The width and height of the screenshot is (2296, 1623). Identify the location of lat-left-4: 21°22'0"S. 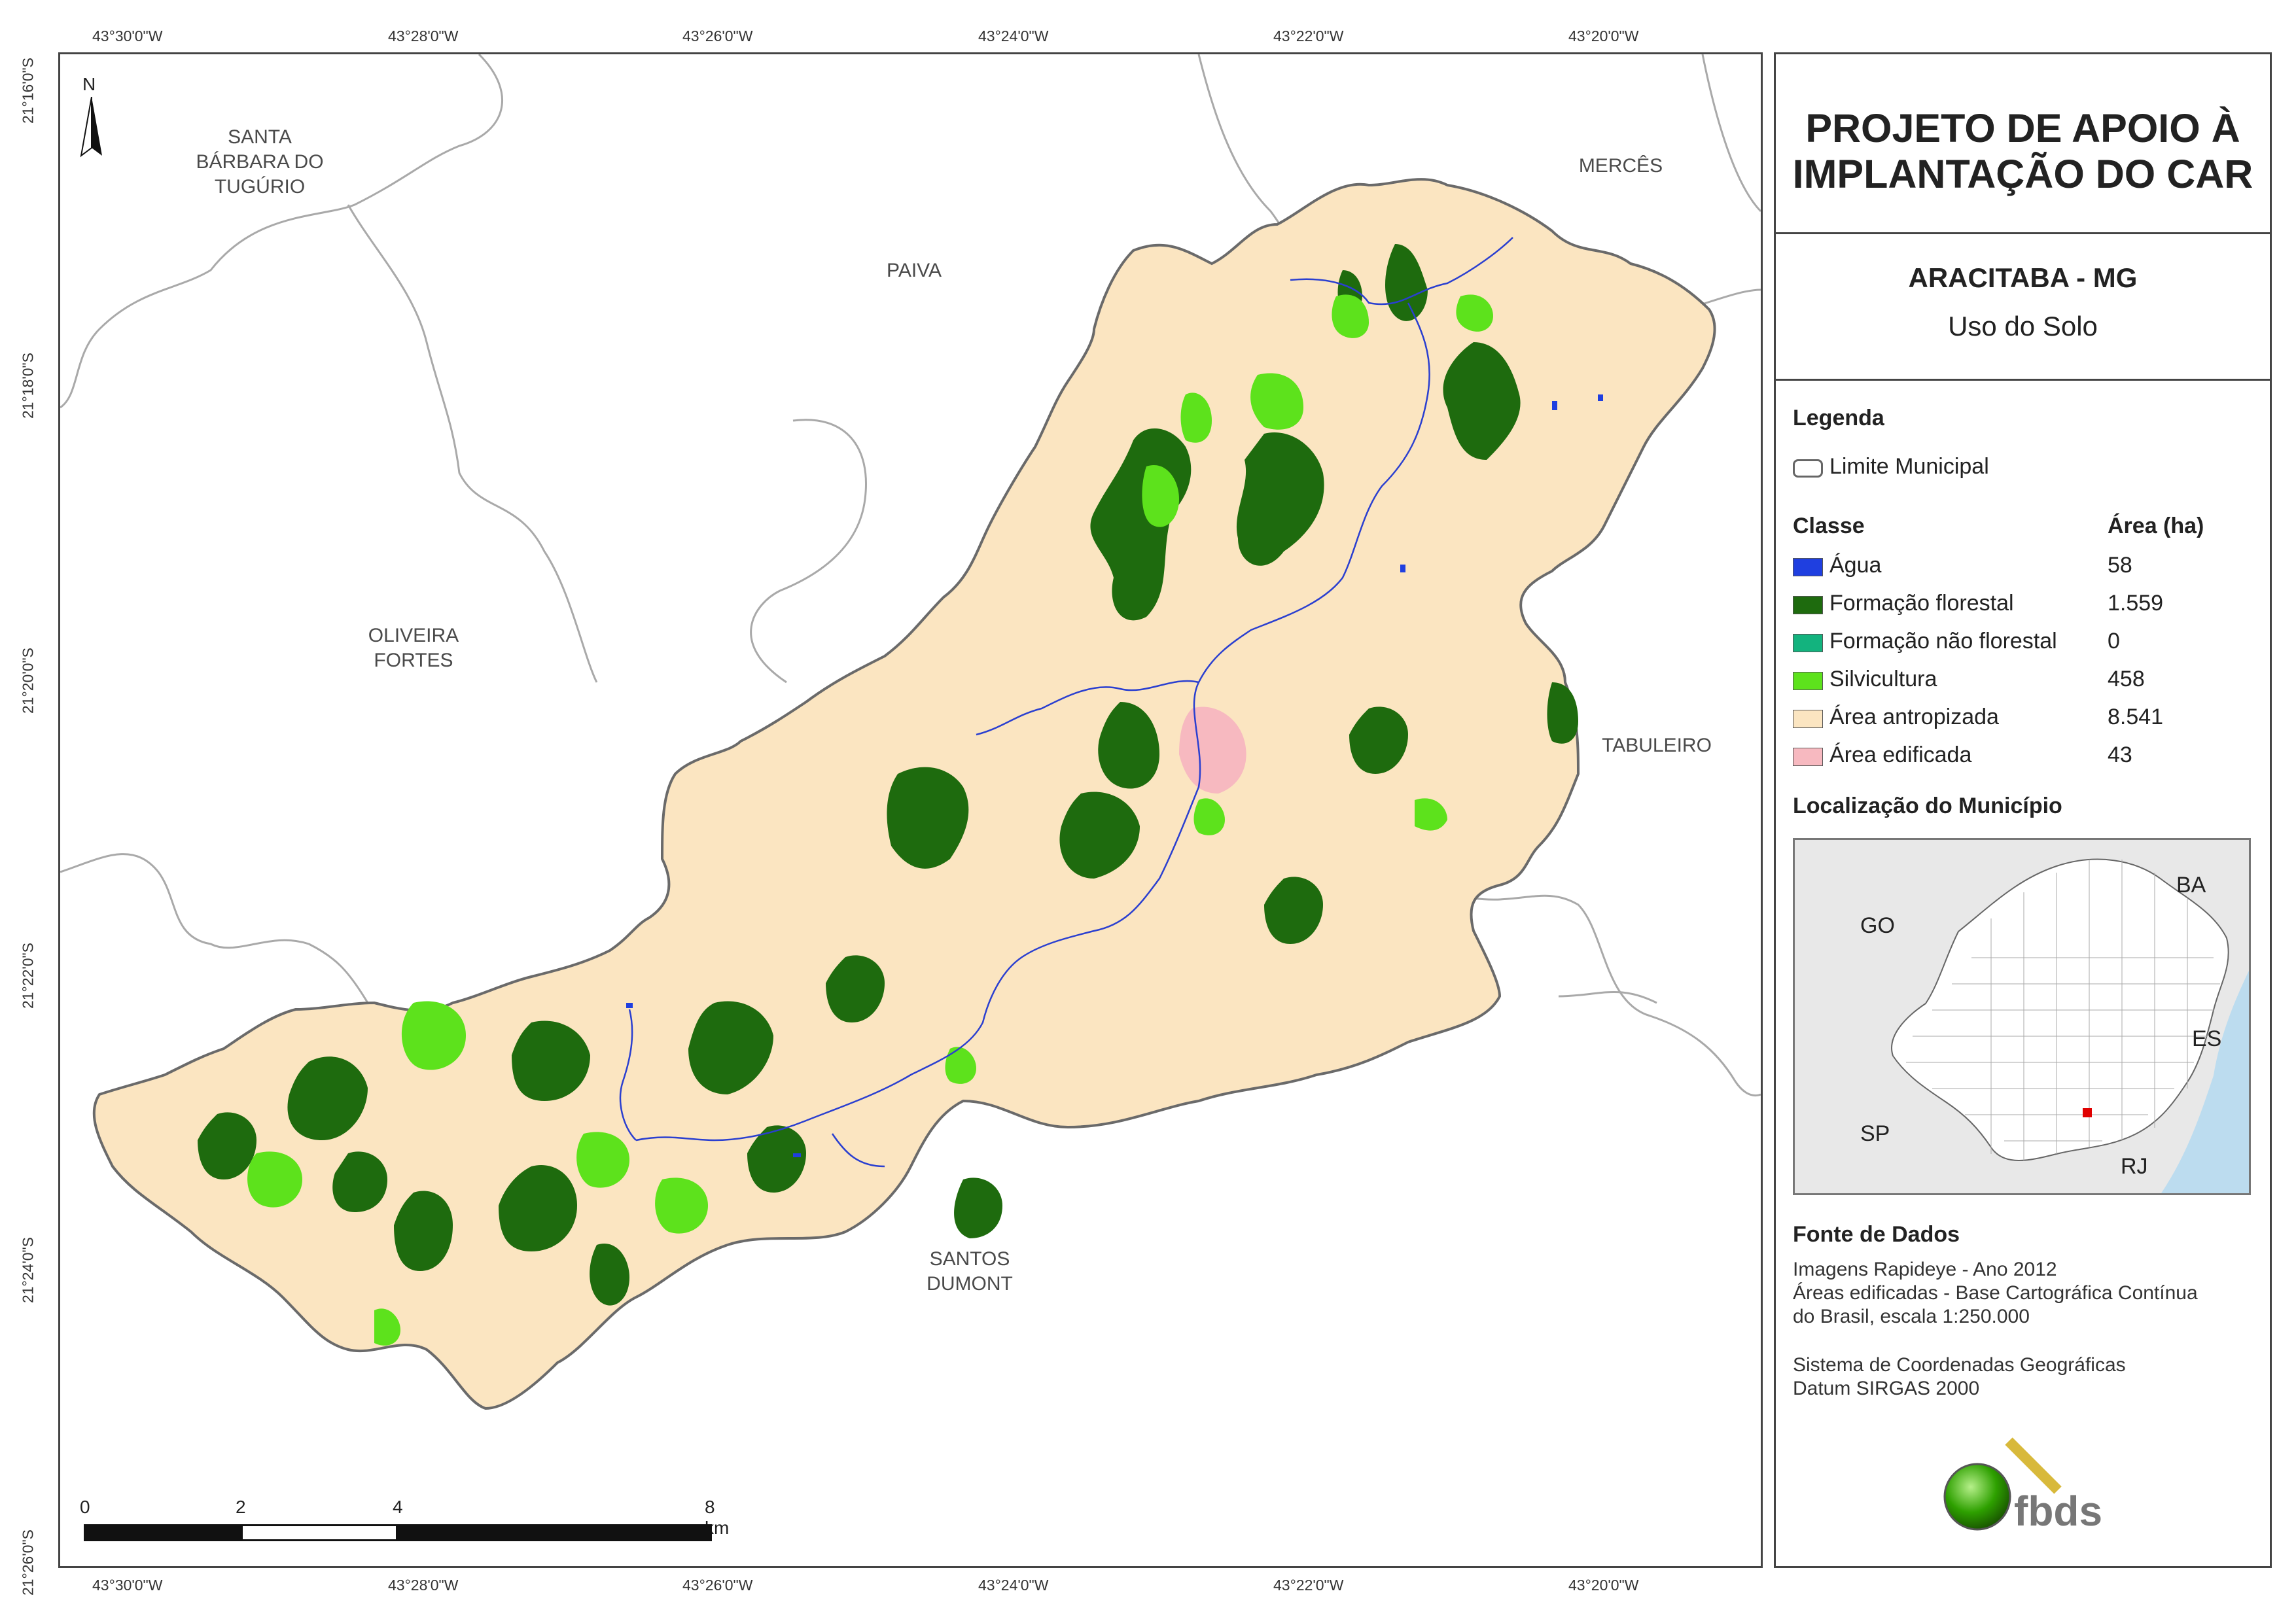
(28, 975).